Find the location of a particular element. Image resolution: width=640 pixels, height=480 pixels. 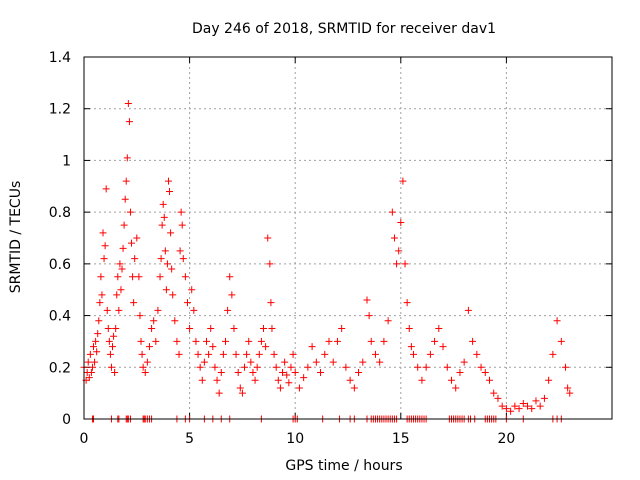

y-tick-label: 0 is located at coordinates (66, 420).